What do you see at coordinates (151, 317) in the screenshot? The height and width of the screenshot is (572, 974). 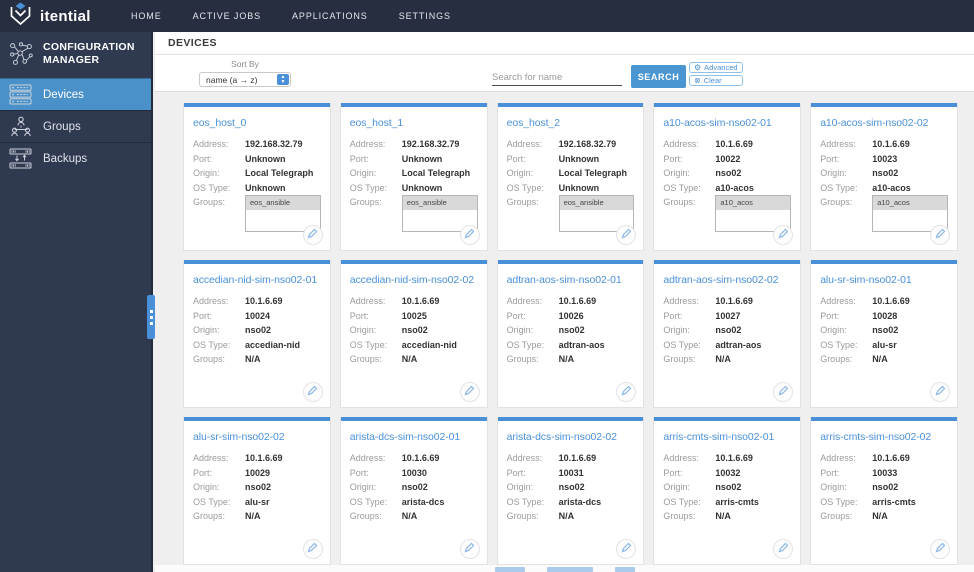 I see `sidebar-resize-handle` at bounding box center [151, 317].